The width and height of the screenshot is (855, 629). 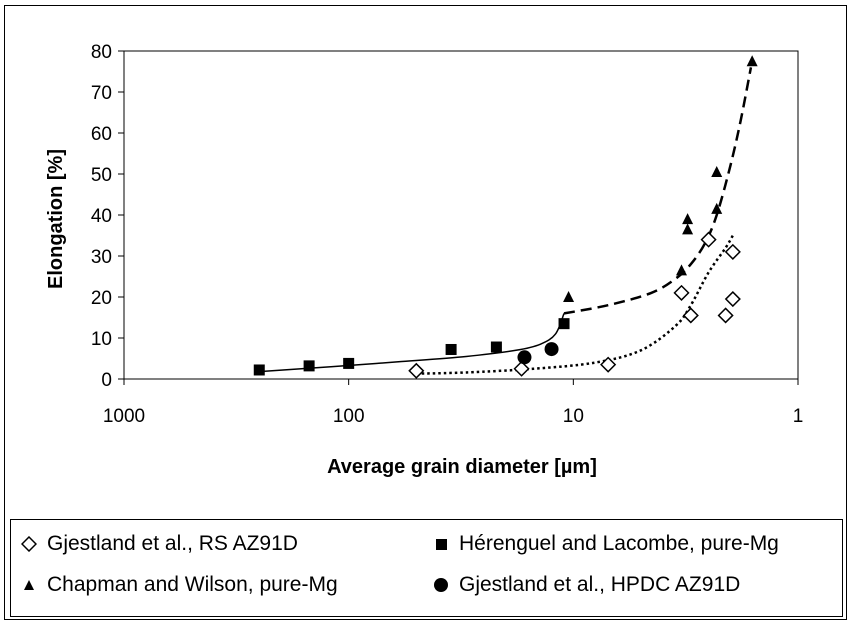 What do you see at coordinates (453, 403) in the screenshot?
I see `x-axis-ticks: 1000 100 10 1` at bounding box center [453, 403].